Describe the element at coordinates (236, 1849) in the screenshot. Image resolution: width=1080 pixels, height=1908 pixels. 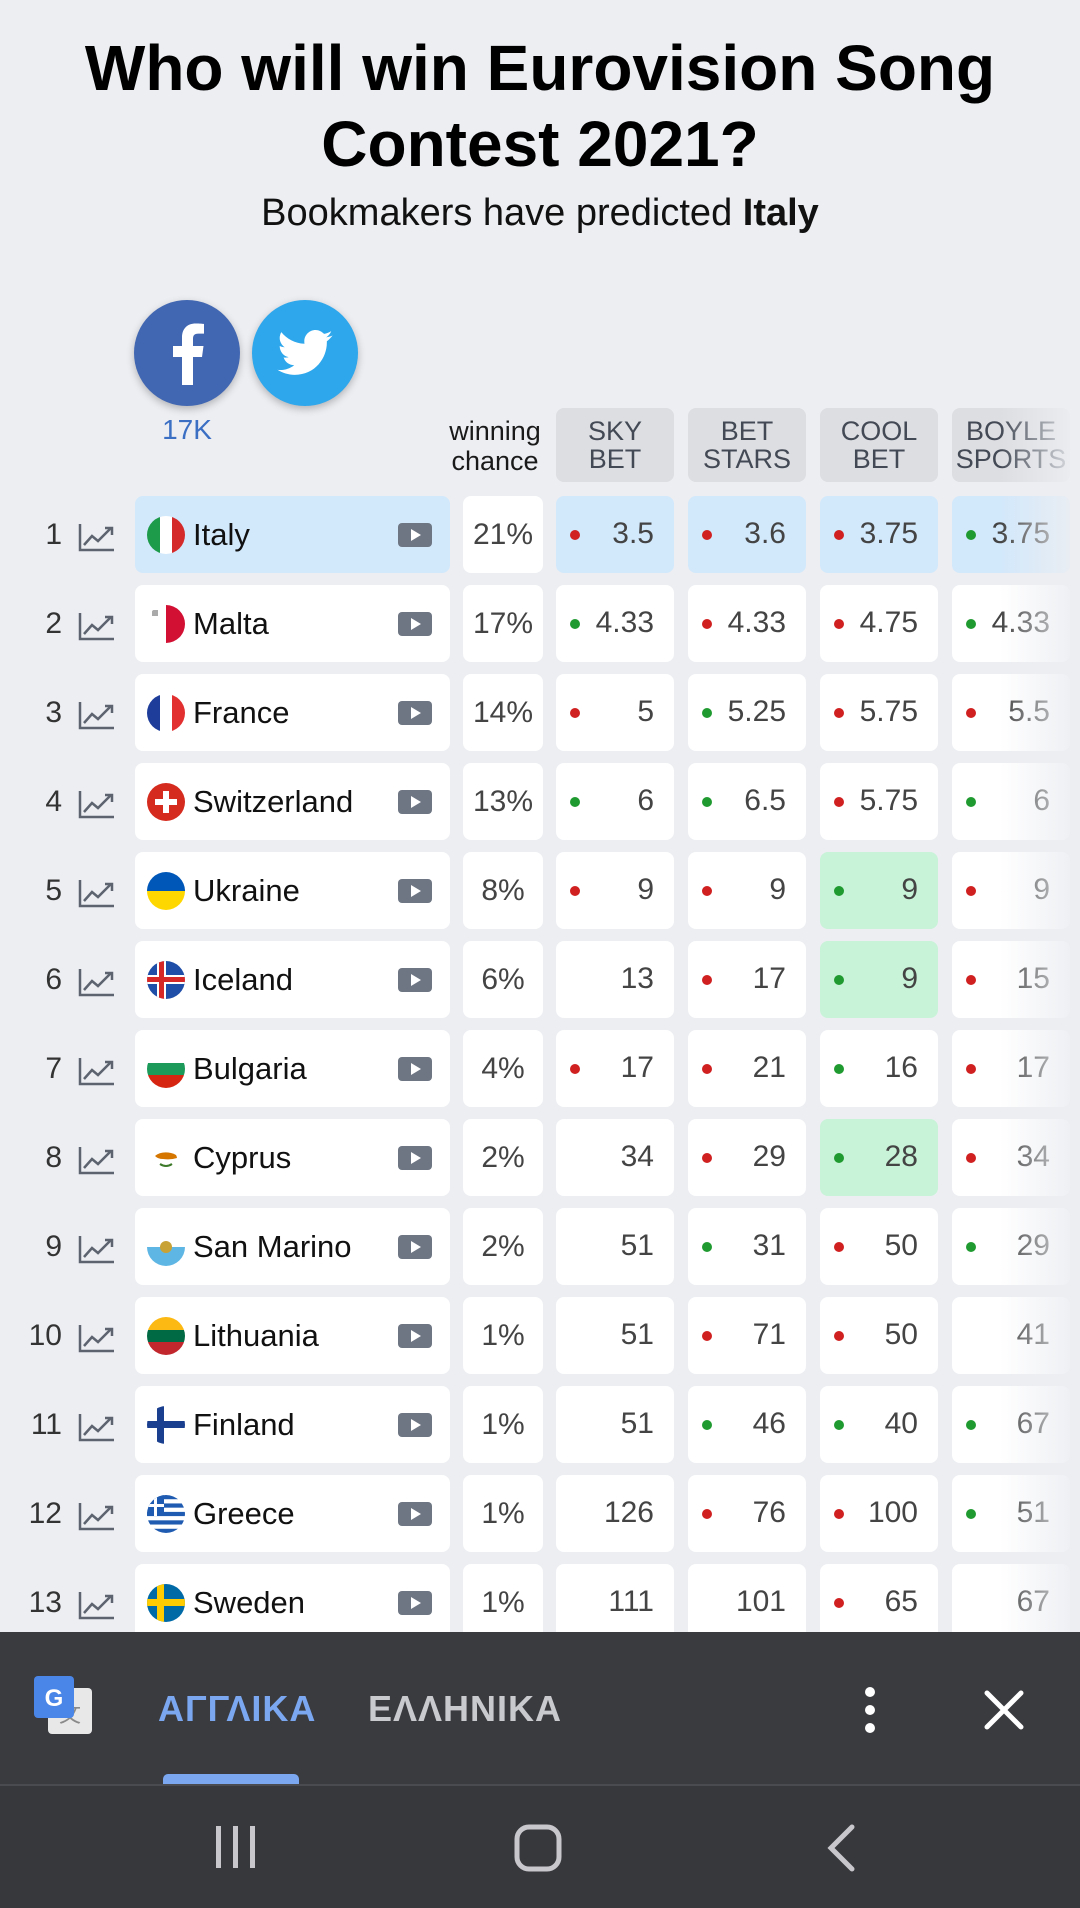
I see `recent-apps-icon` at that location.